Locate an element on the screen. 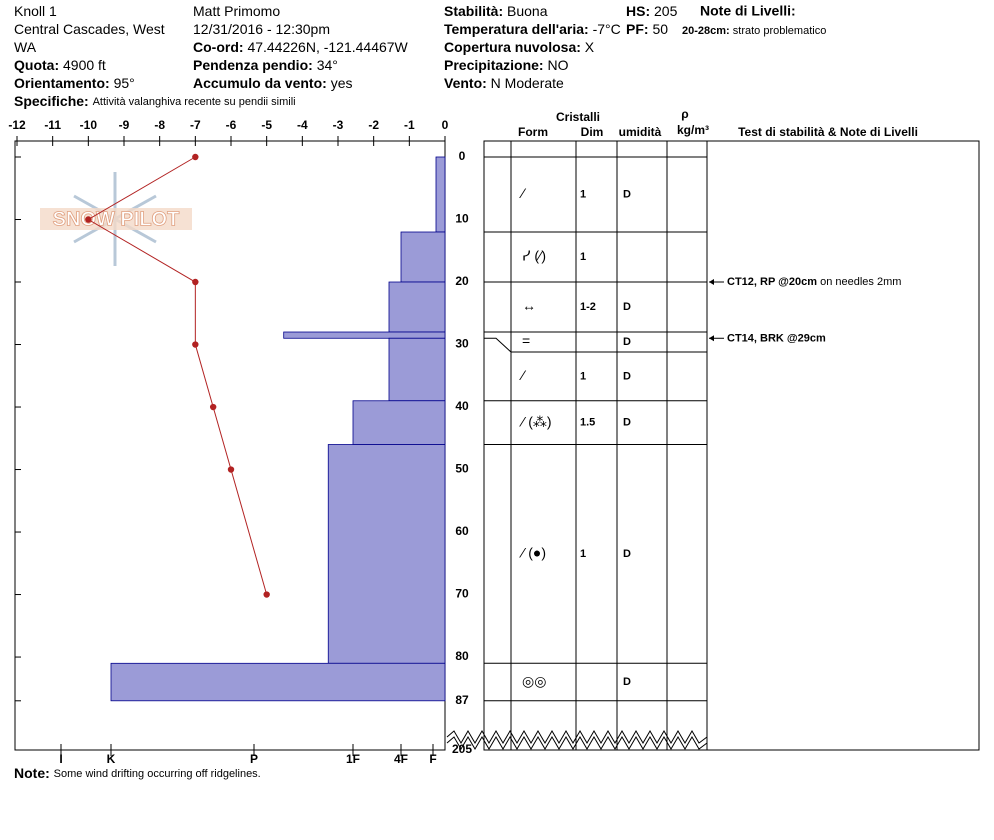  header-field: Matt Primomo is located at coordinates (236, 11).